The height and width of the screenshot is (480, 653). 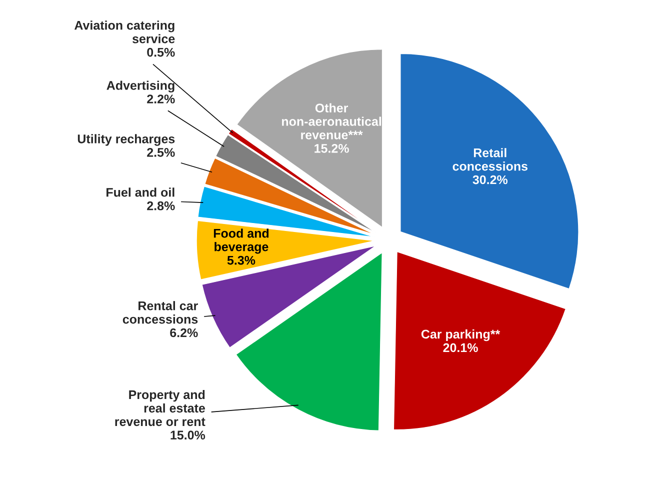 What do you see at coordinates (140, 86) in the screenshot?
I see `slice-label: Advertising` at bounding box center [140, 86].